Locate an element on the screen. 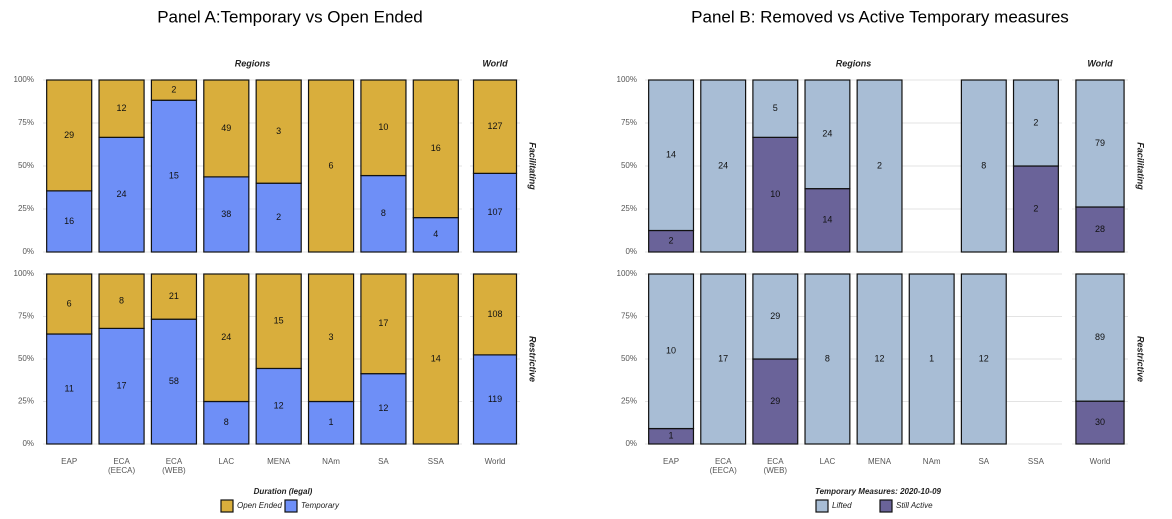 The width and height of the screenshot is (1172, 519). value-label: 107 is located at coordinates (494, 212).